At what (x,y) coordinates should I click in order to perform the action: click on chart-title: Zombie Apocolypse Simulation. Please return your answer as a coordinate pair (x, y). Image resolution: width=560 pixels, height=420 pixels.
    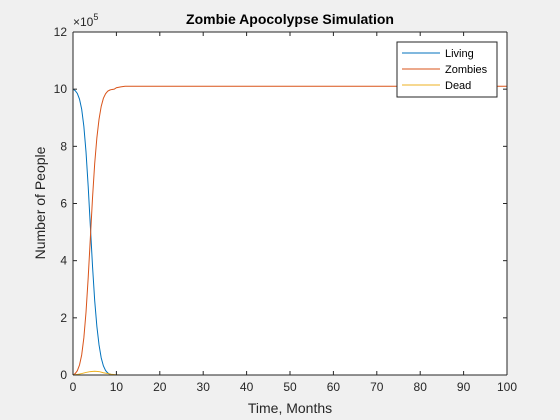
    Looking at the image, I should click on (290, 19).